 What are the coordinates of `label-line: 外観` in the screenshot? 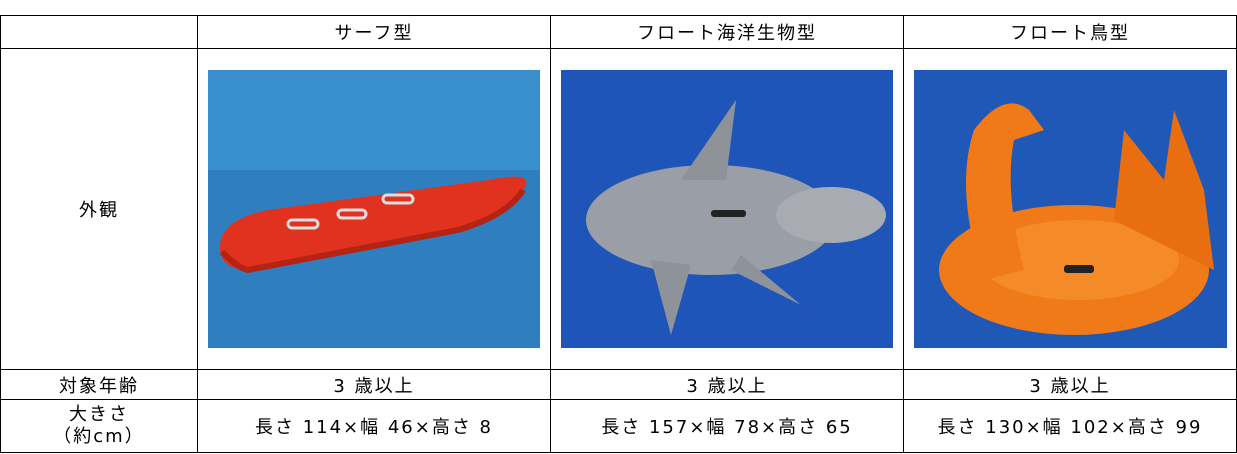 It's located at (99, 210).